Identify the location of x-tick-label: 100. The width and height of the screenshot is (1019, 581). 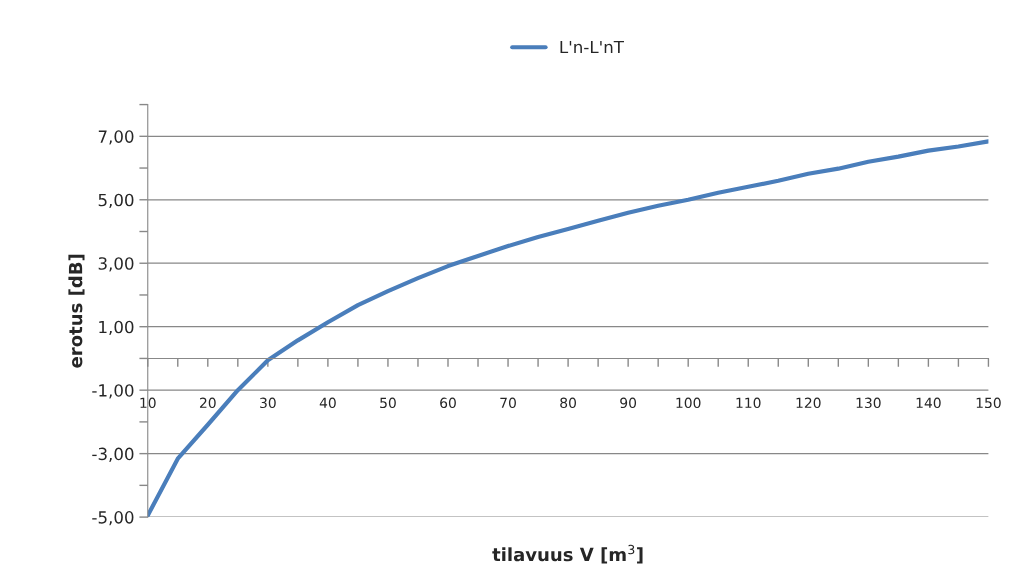
(688, 403).